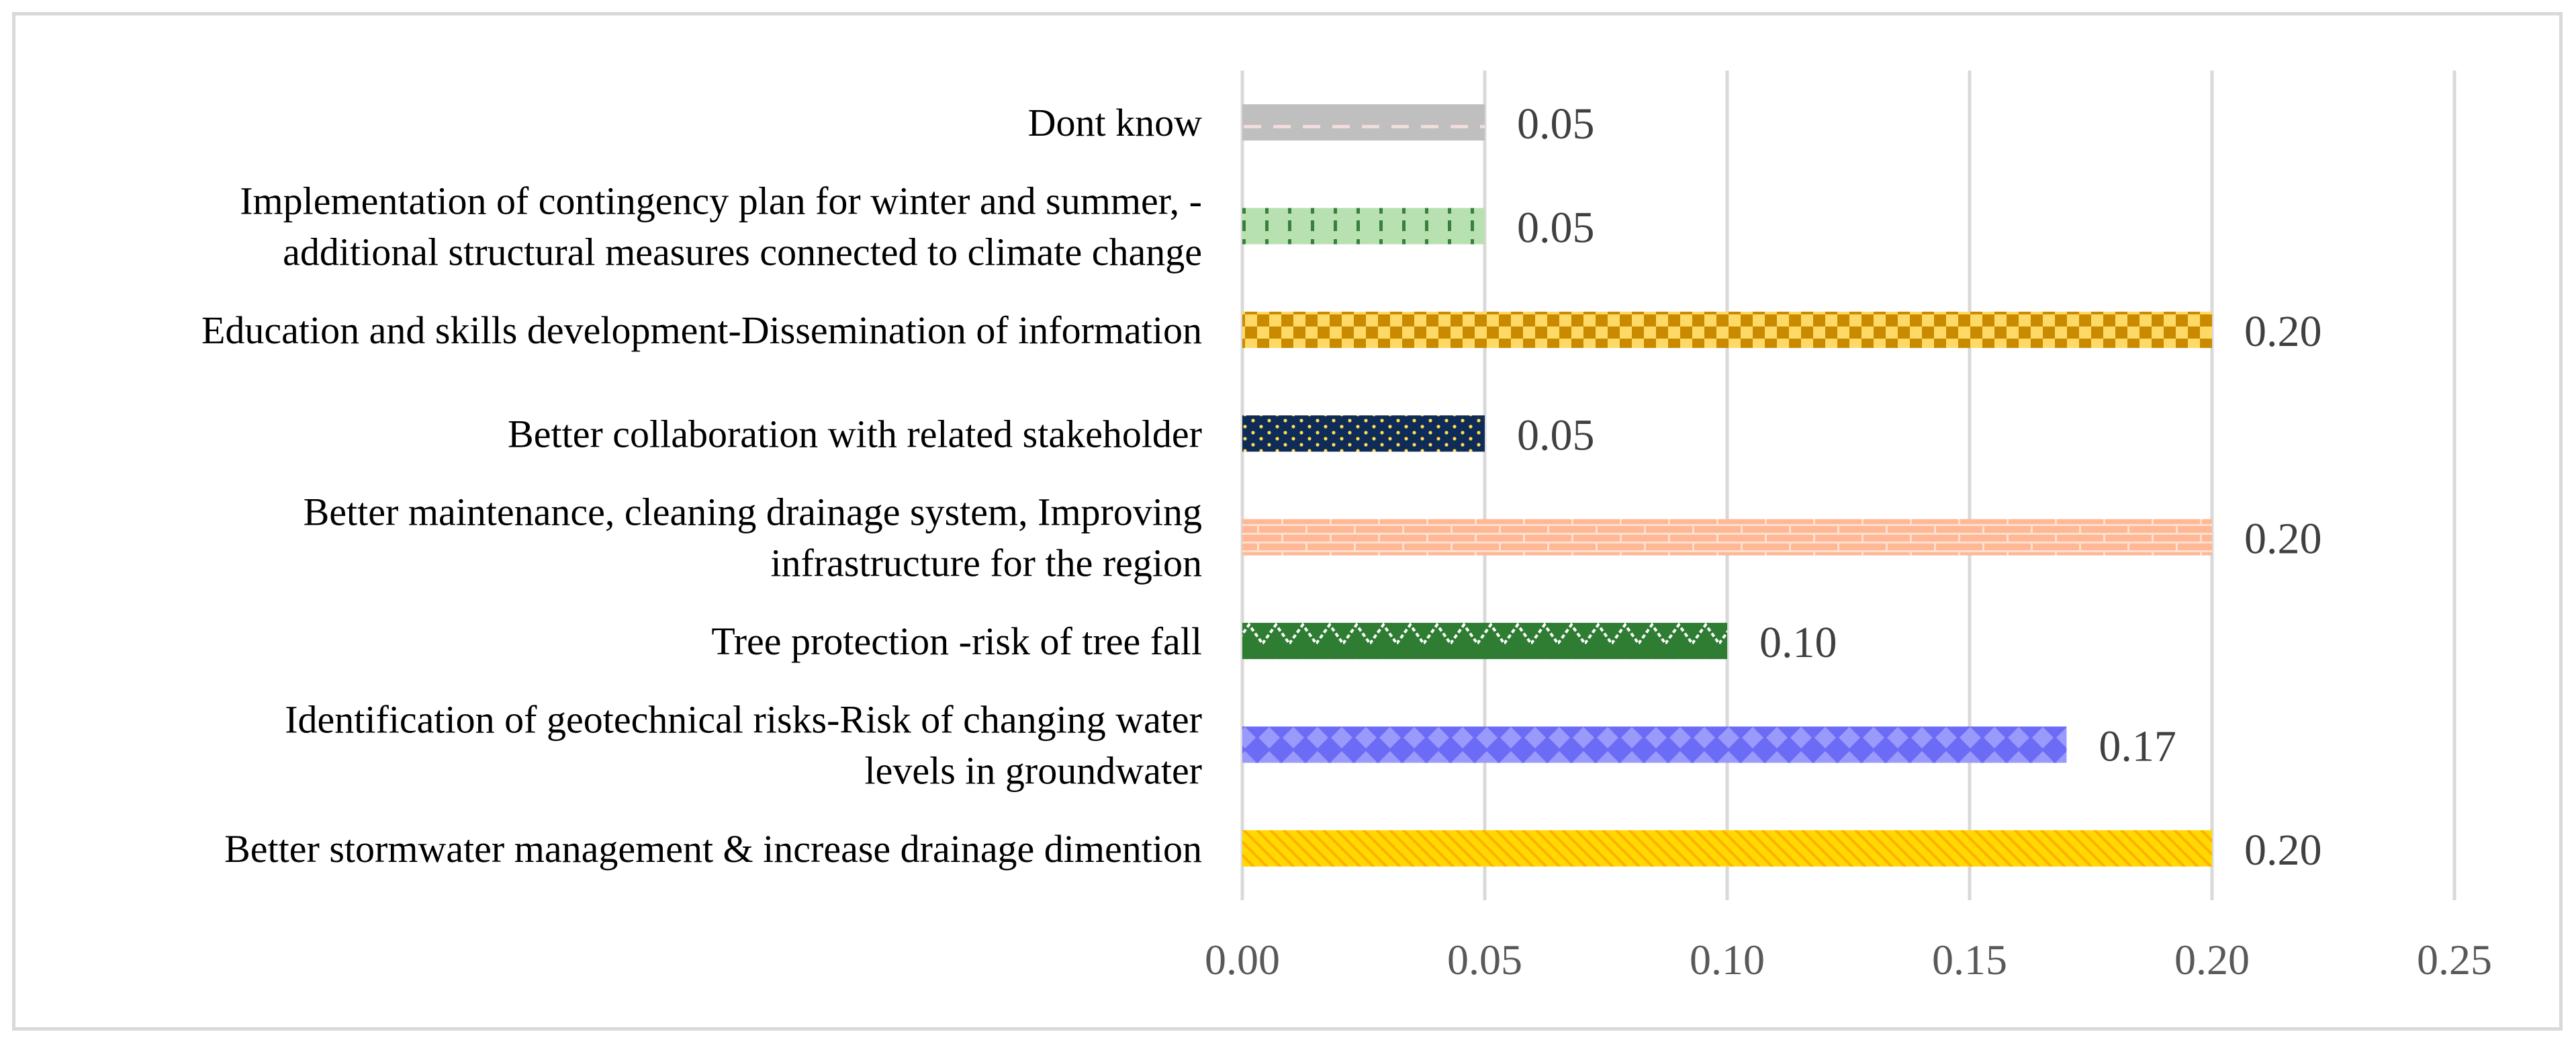 This screenshot has height=1044, width=2576. I want to click on x-tick-label: 0.05, so click(1484, 960).